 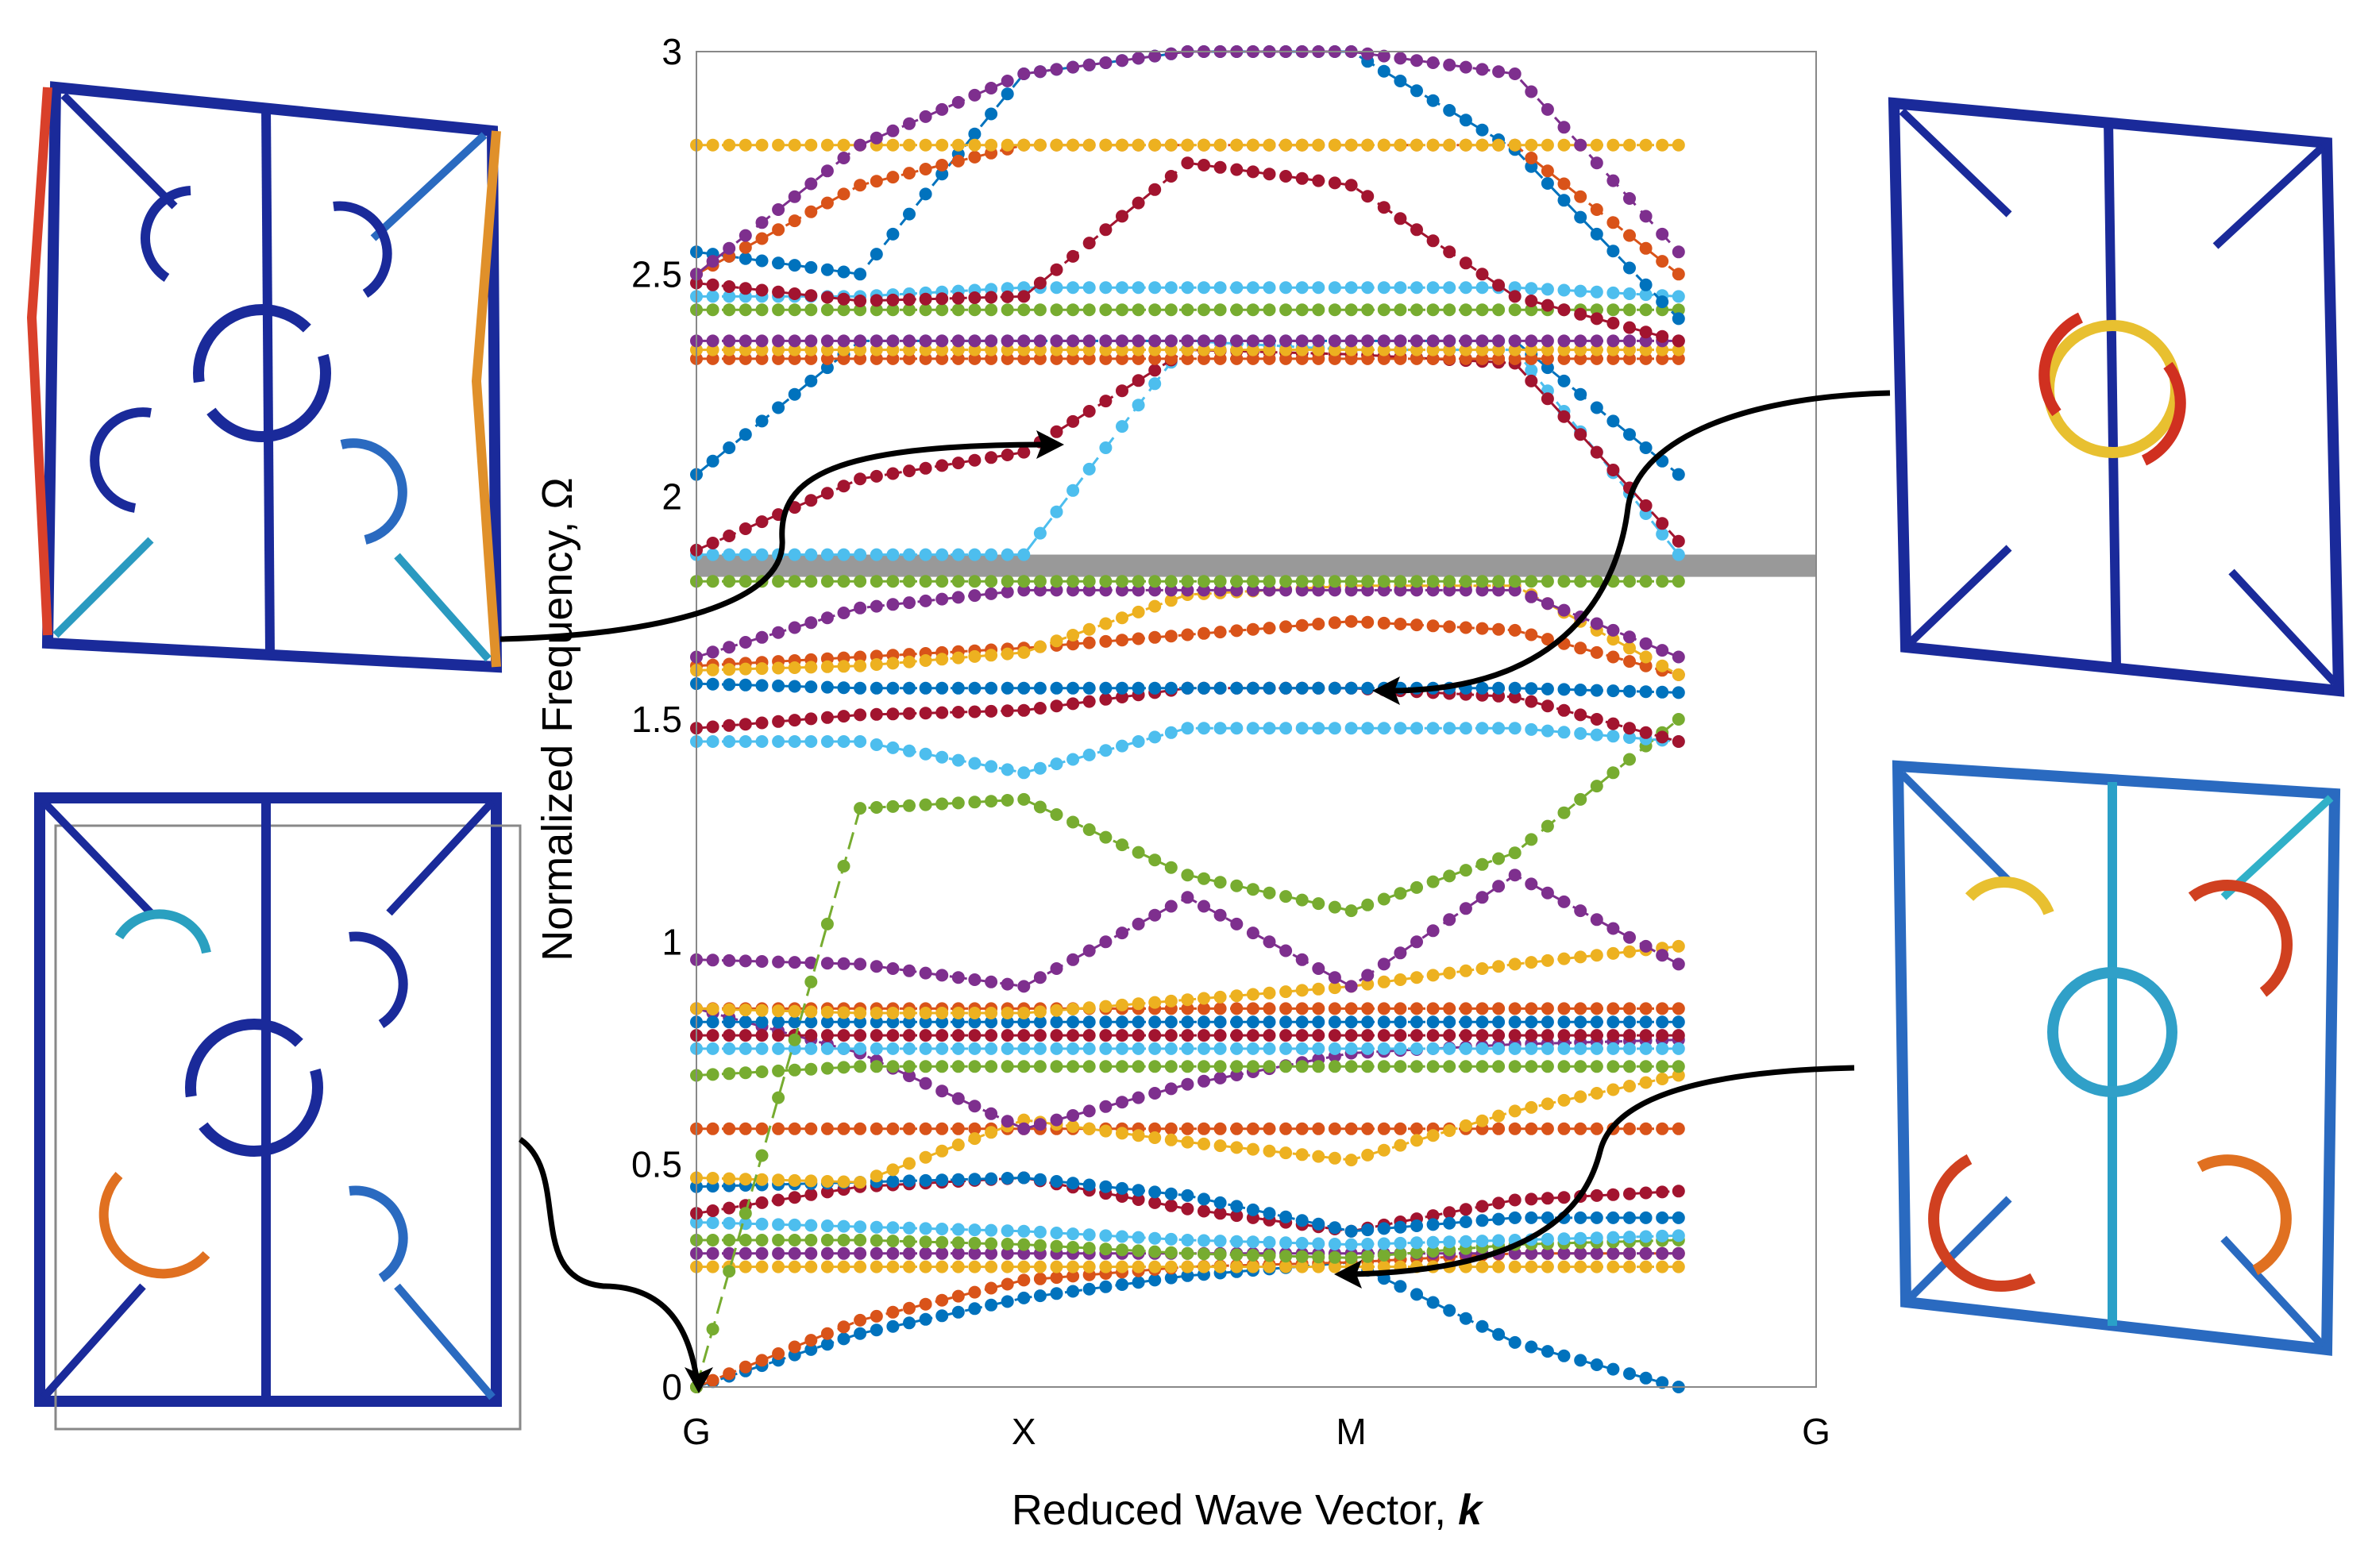 I want to click on y-tick-label-6: 3, so click(x=671, y=51).